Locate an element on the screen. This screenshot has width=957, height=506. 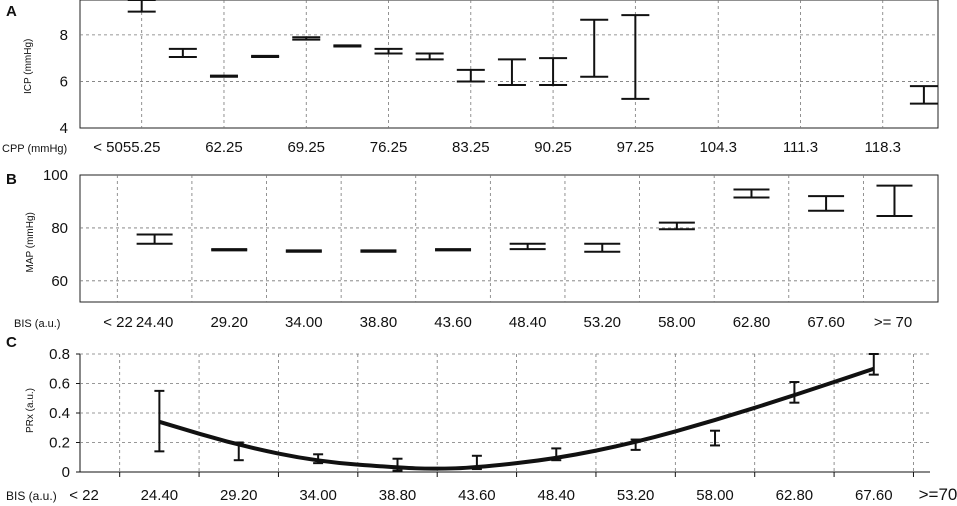
x-tick-label-a: < 50 is located at coordinates (108, 147).